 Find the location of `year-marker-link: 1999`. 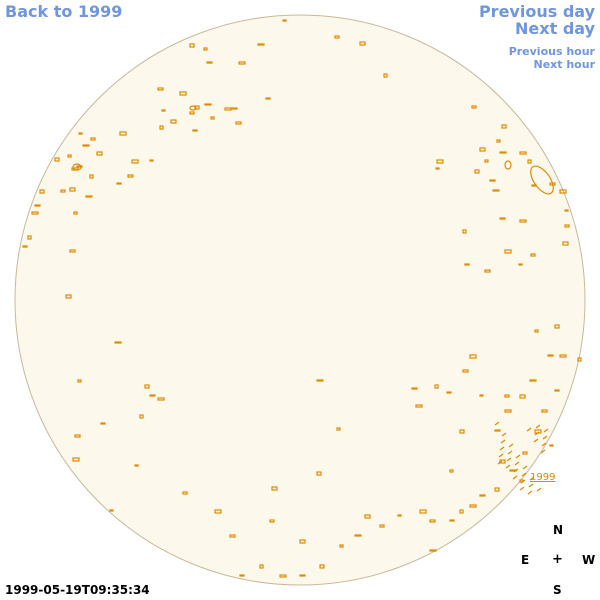

year-marker-link: 1999 is located at coordinates (543, 477).